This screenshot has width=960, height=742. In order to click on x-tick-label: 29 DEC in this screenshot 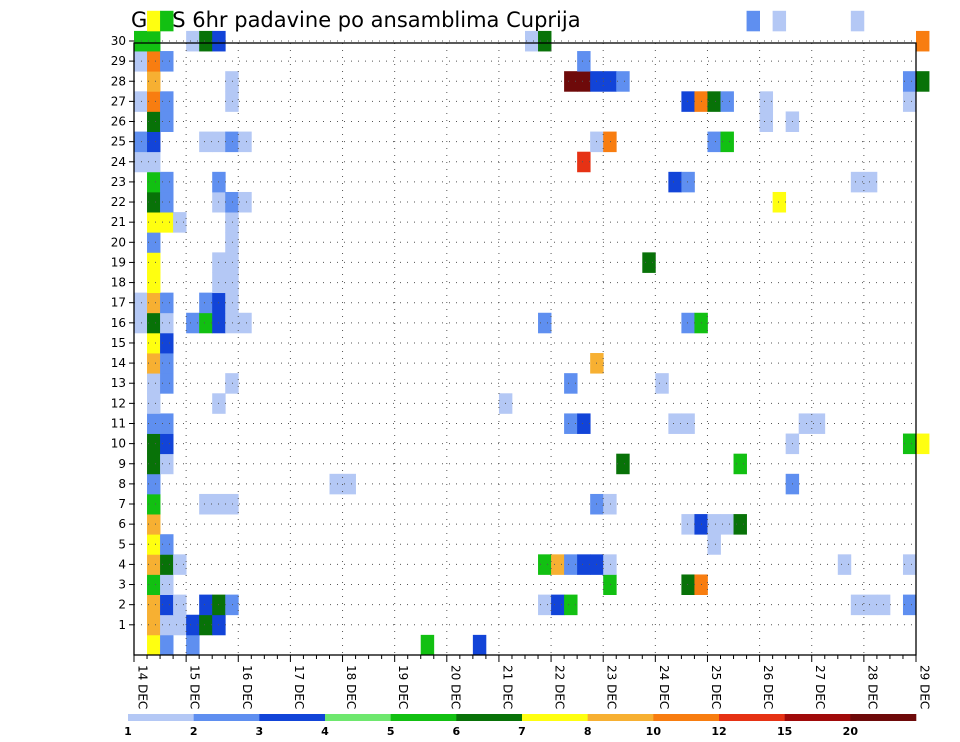, I will do `click(925, 687)`.